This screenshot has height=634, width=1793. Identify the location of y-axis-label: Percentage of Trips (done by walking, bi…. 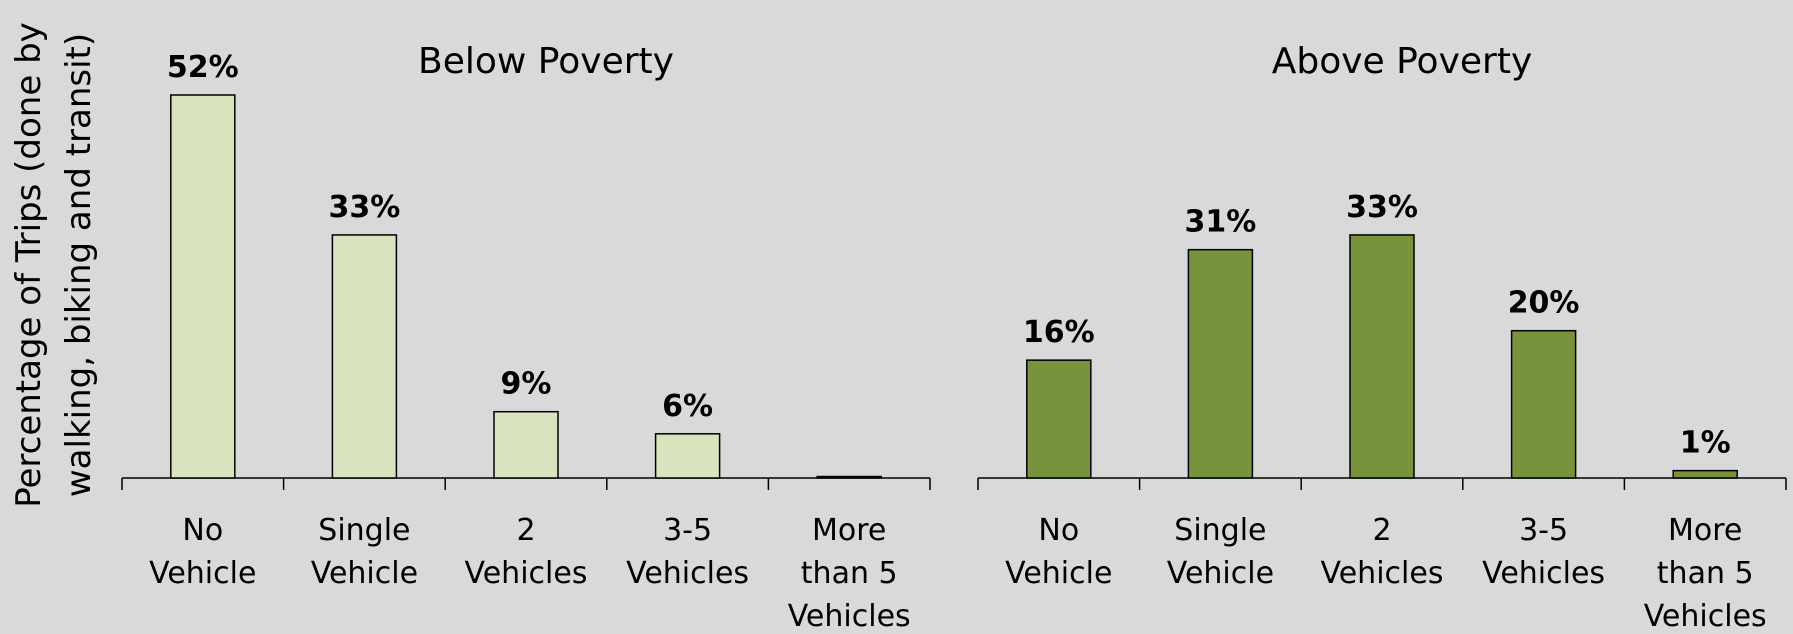
(54, 265).